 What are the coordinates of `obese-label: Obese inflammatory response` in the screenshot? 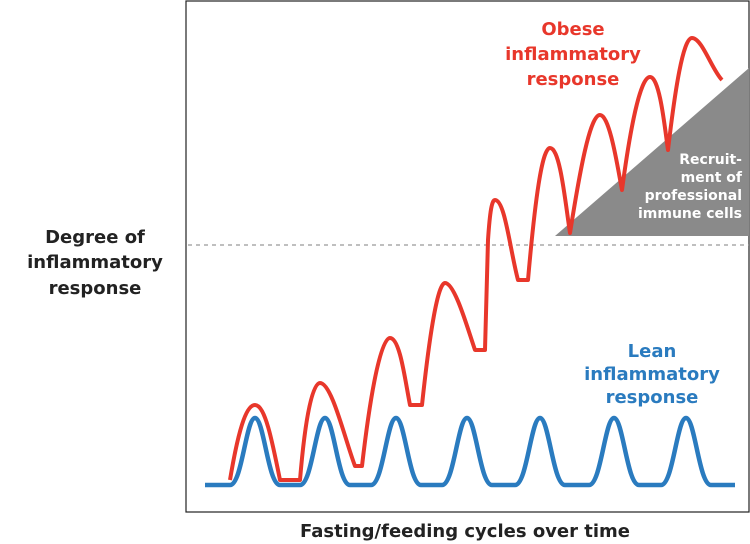 It's located at (573, 54).